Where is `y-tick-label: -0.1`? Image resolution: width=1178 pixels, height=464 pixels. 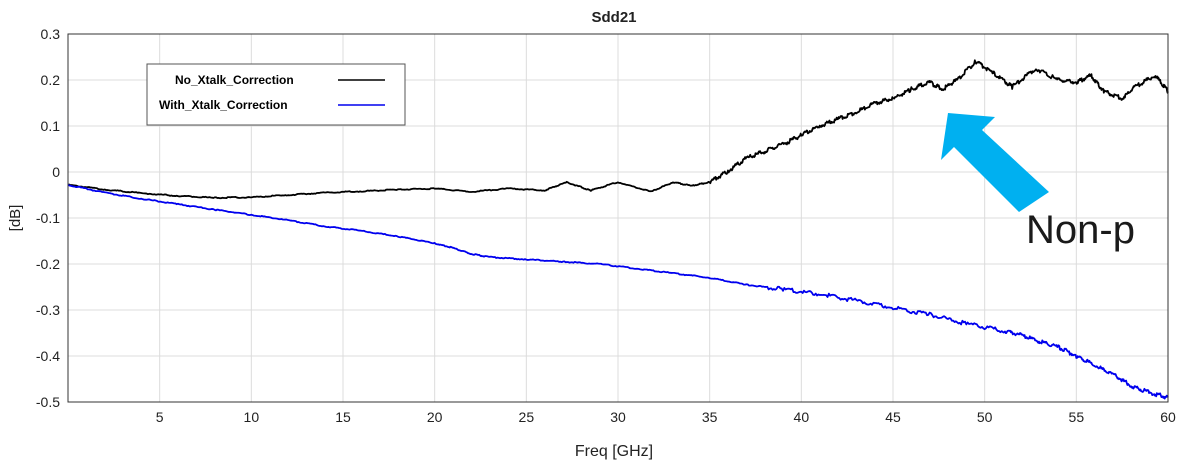 y-tick-label: -0.1 is located at coordinates (48, 218).